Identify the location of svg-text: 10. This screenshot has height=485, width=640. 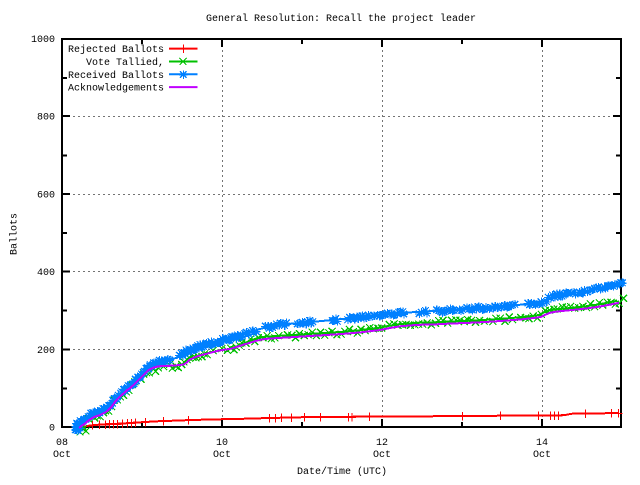
(222, 443).